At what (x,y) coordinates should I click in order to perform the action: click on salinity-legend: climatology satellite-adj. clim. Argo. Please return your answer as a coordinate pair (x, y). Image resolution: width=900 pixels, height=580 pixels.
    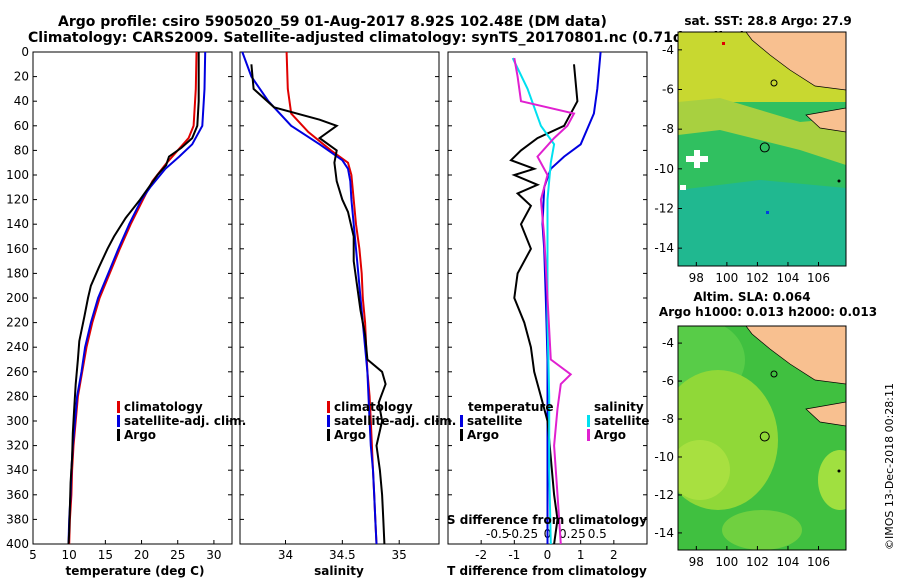
    Looking at the image, I should click on (391, 421).